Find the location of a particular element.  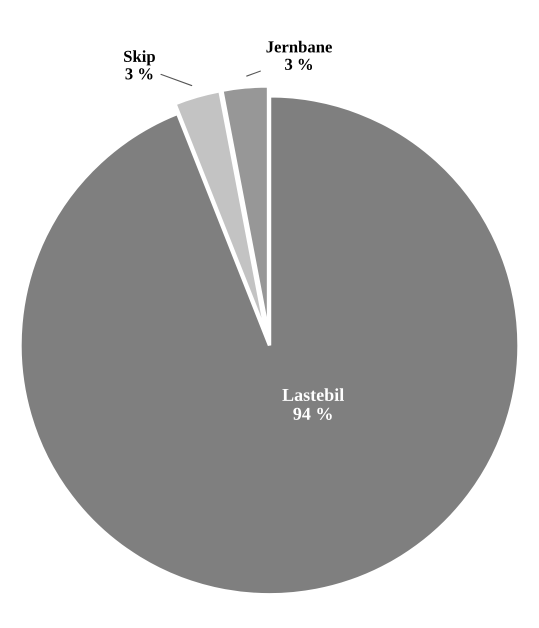

slice-label: Skip is located at coordinates (139, 58).